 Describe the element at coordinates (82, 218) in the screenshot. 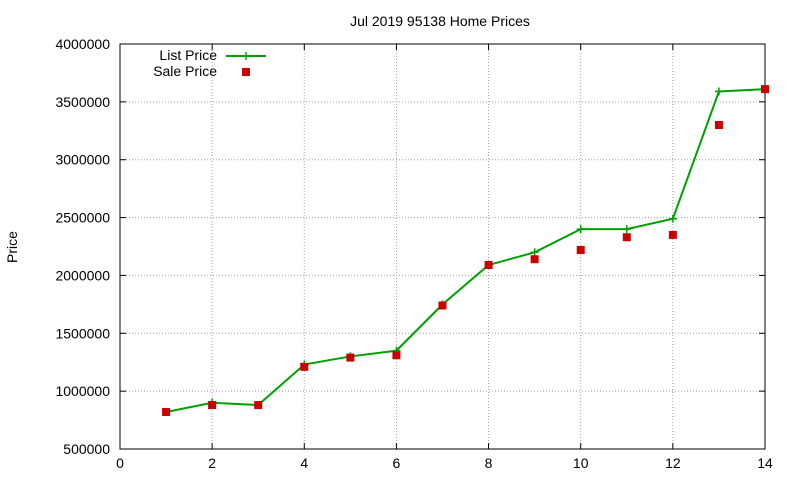

I see `y-tick-label: 2500000` at that location.